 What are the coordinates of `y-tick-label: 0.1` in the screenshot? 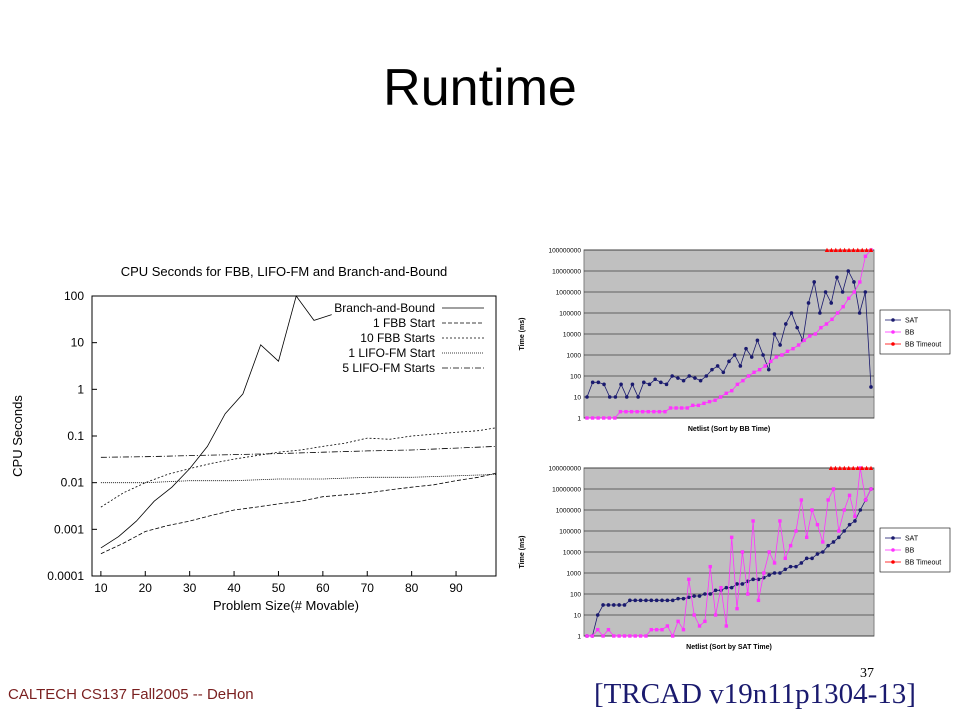 It's located at (75, 436).